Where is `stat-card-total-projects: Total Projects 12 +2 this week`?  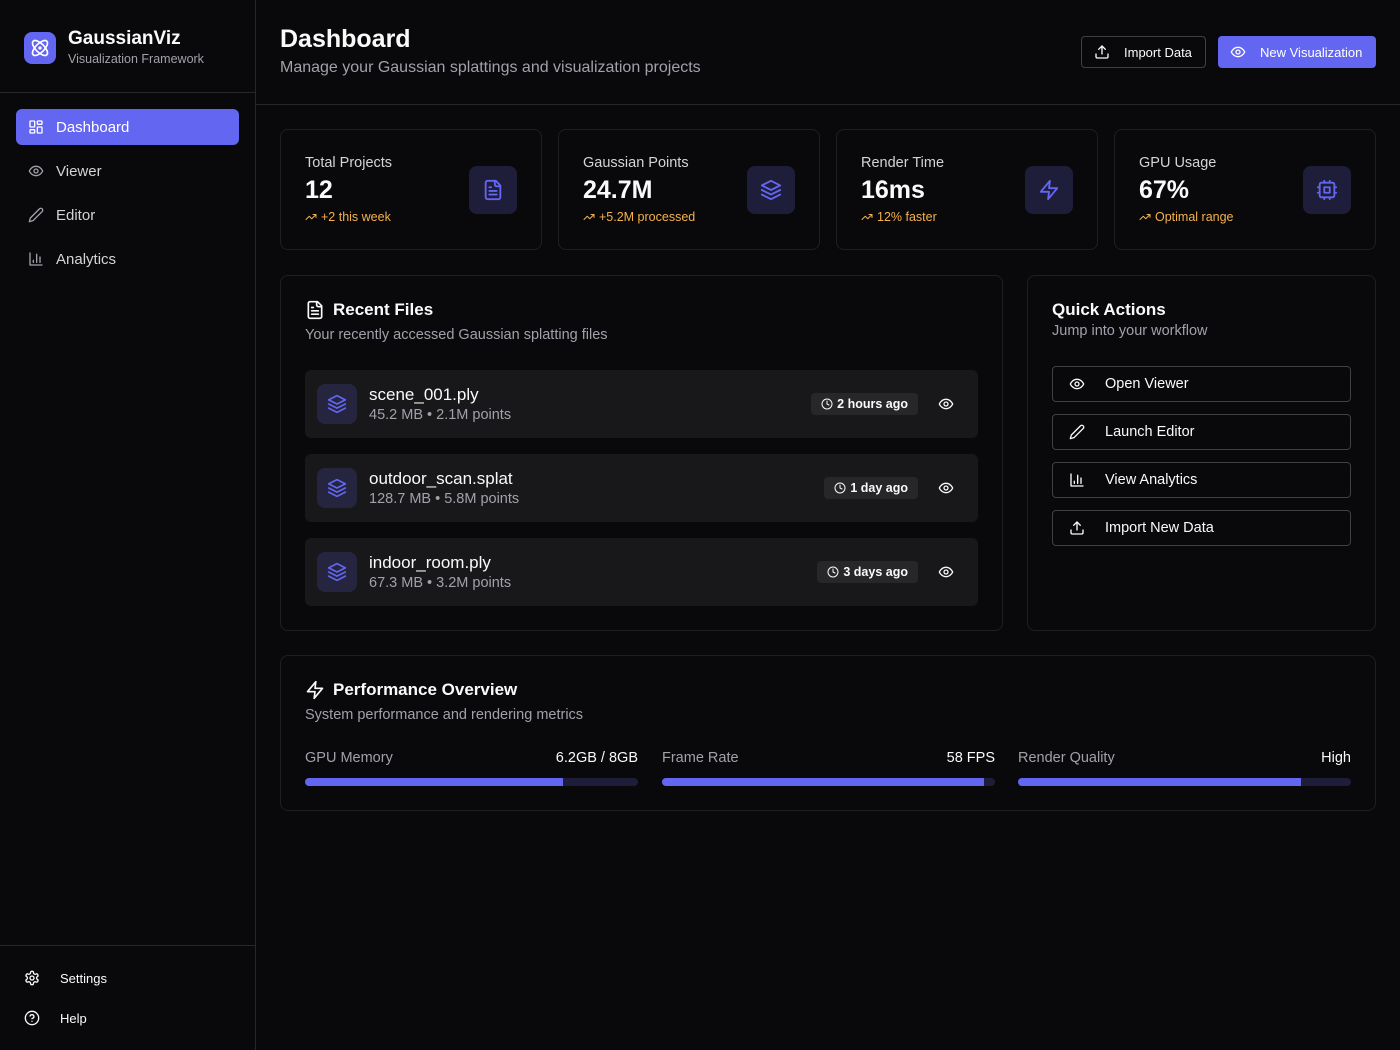
stat-card-total-projects: Total Projects 12 +2 this week is located at coordinates (411, 189).